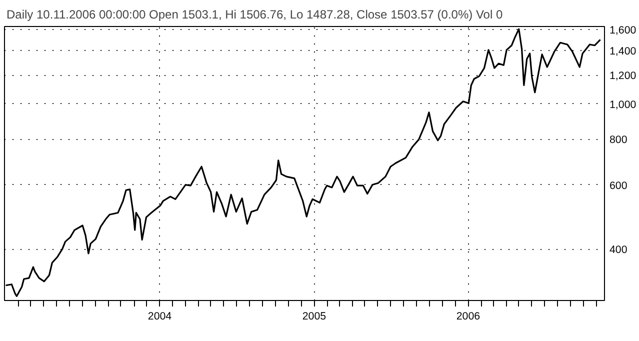  Describe the element at coordinates (623, 76) in the screenshot. I see `y-tick-label: 1,200` at that location.